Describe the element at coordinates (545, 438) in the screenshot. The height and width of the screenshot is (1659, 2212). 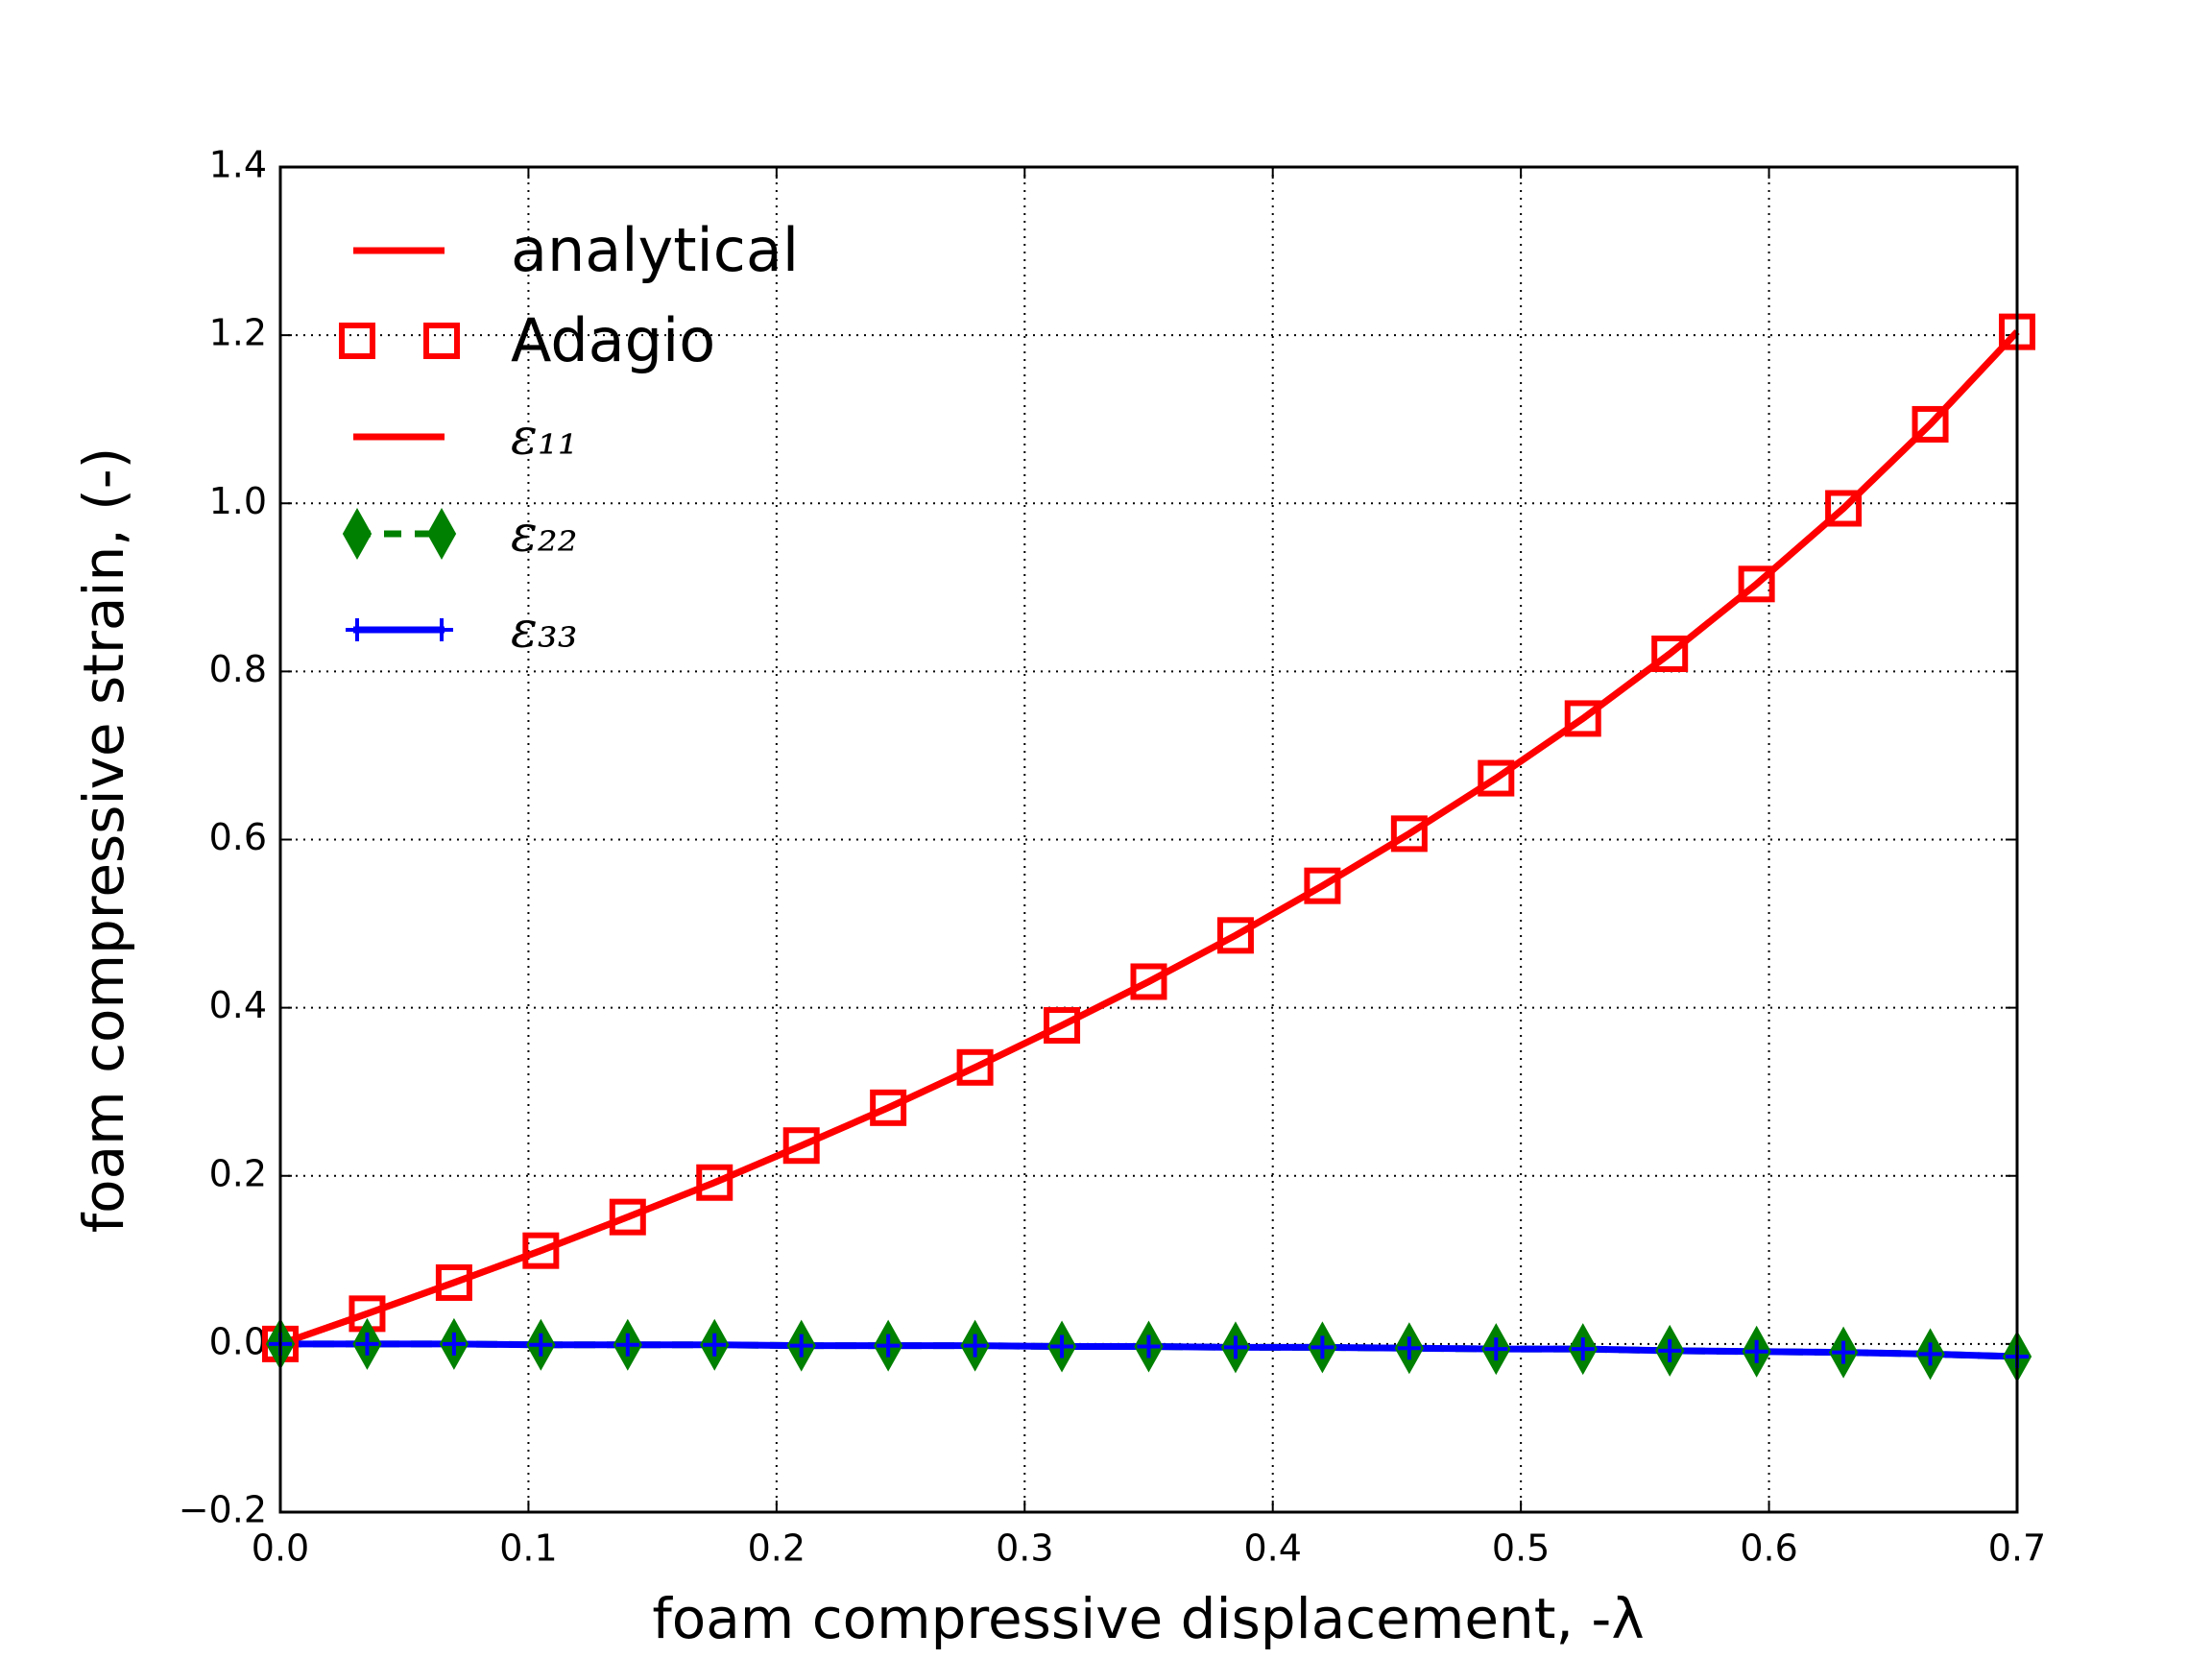
I see `legend-label: ε₁₁` at that location.